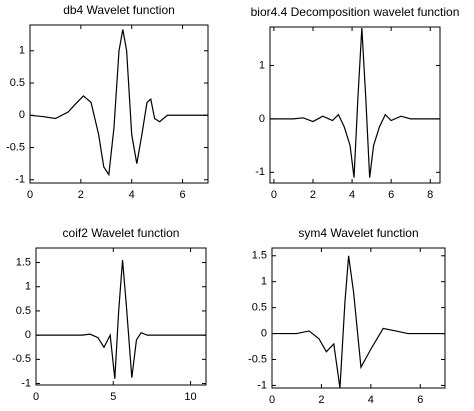 The image size is (474, 411). Describe the element at coordinates (358, 233) in the screenshot. I see `subplot-title: sym4 Wavelet function` at that location.